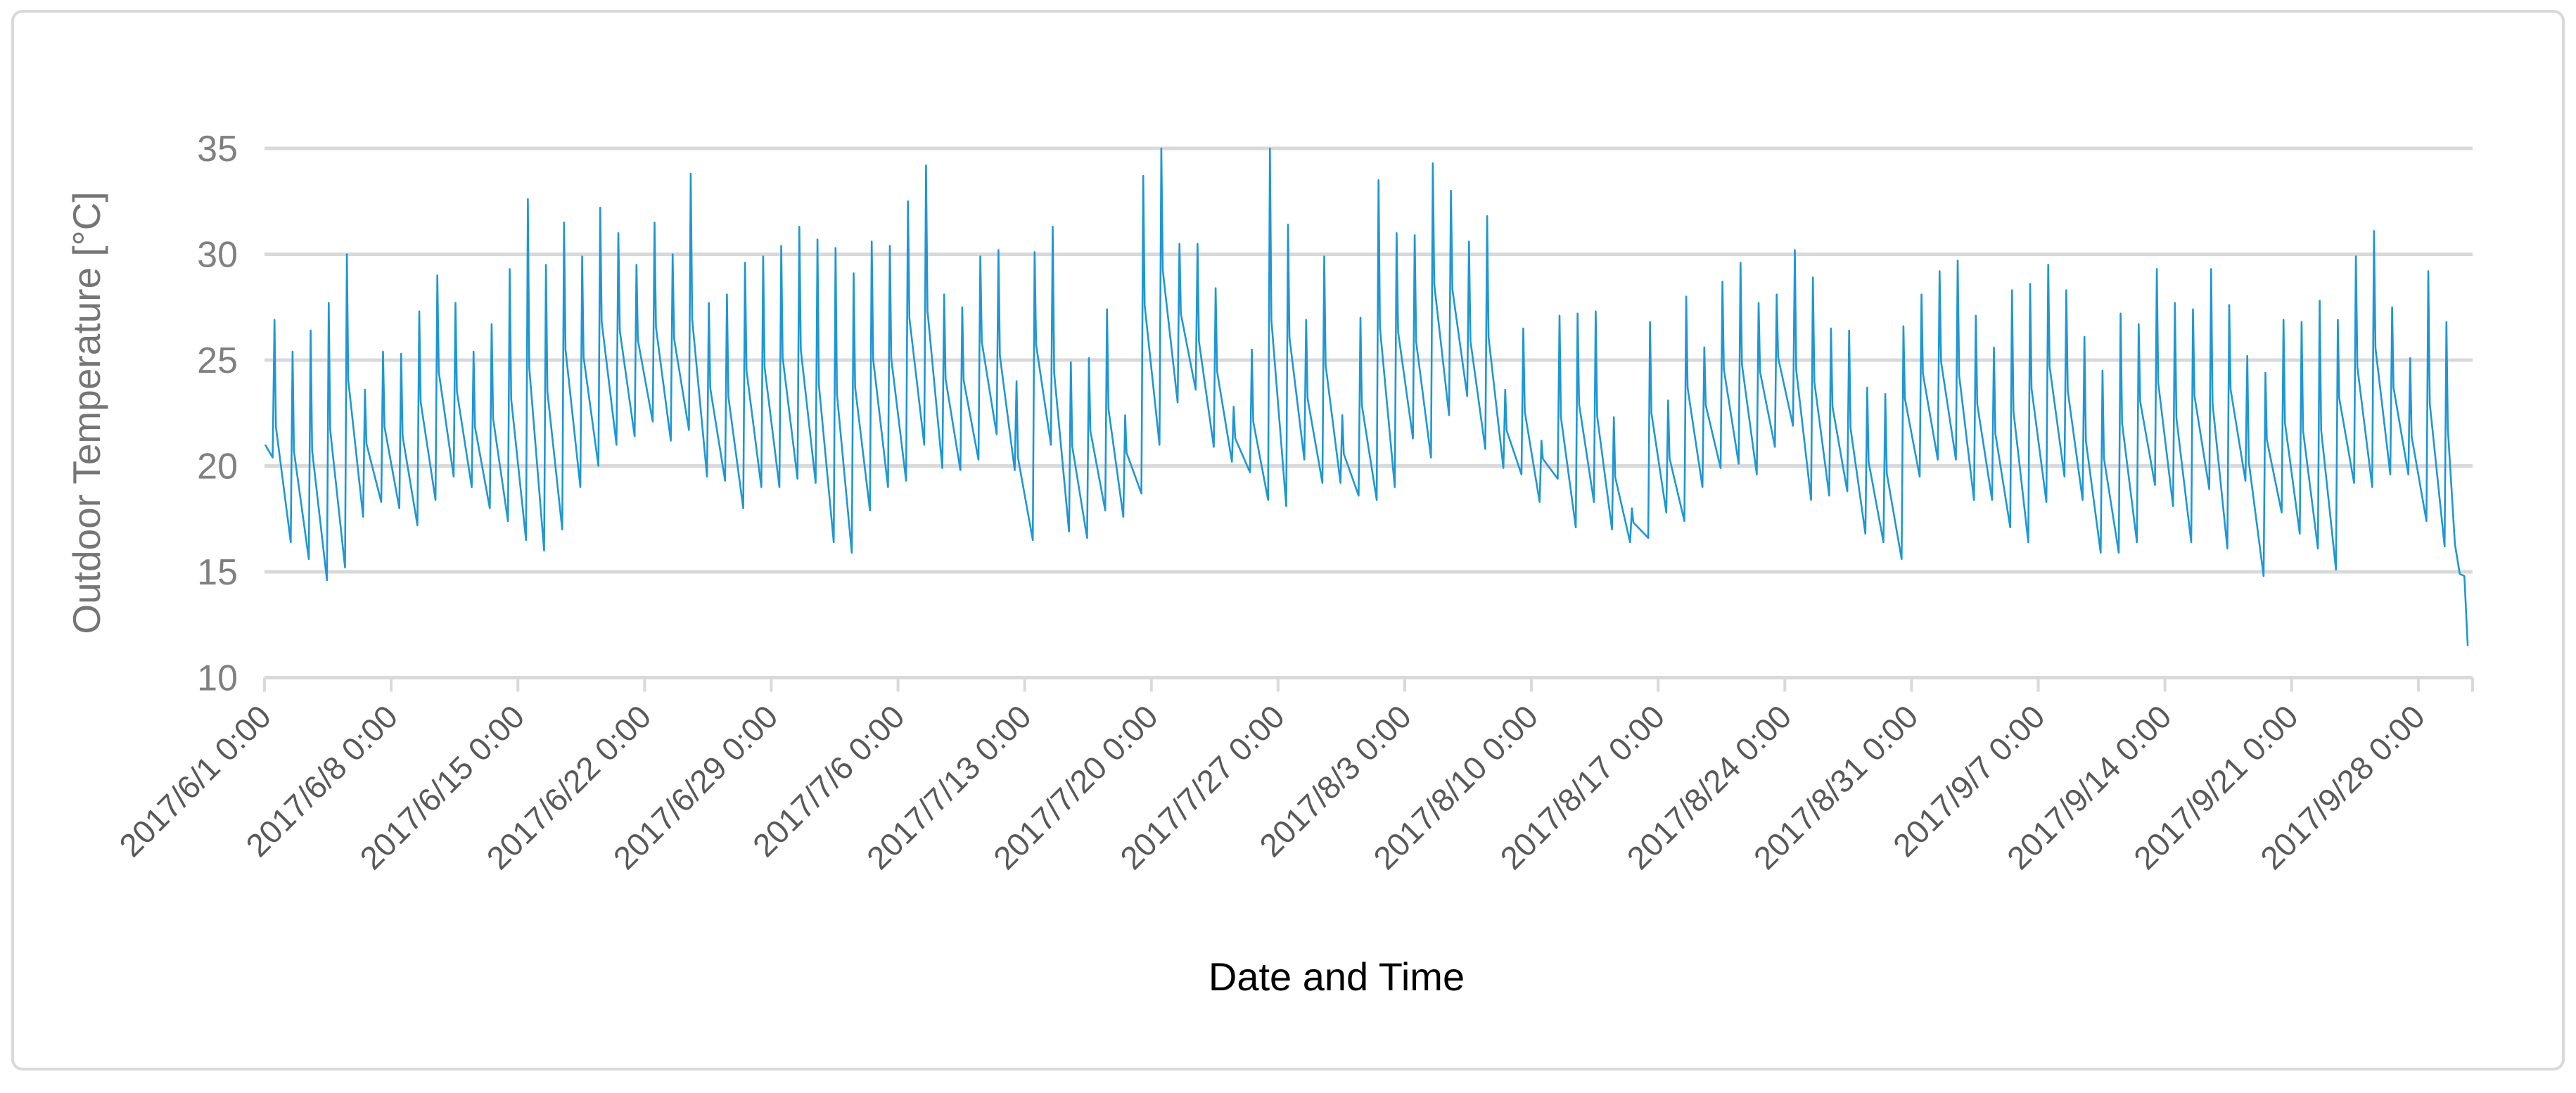  I want to click on y-tick-label-15: 15, so click(217, 572).